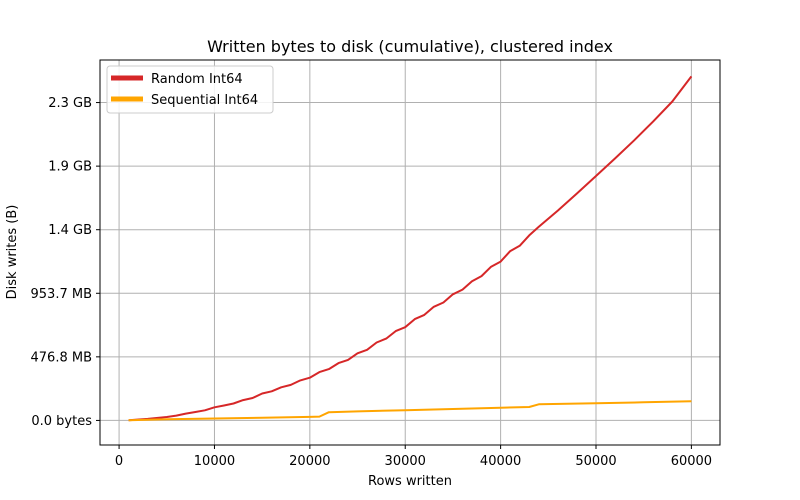  I want to click on y-axis-title: Disk writes (B), so click(12, 252).